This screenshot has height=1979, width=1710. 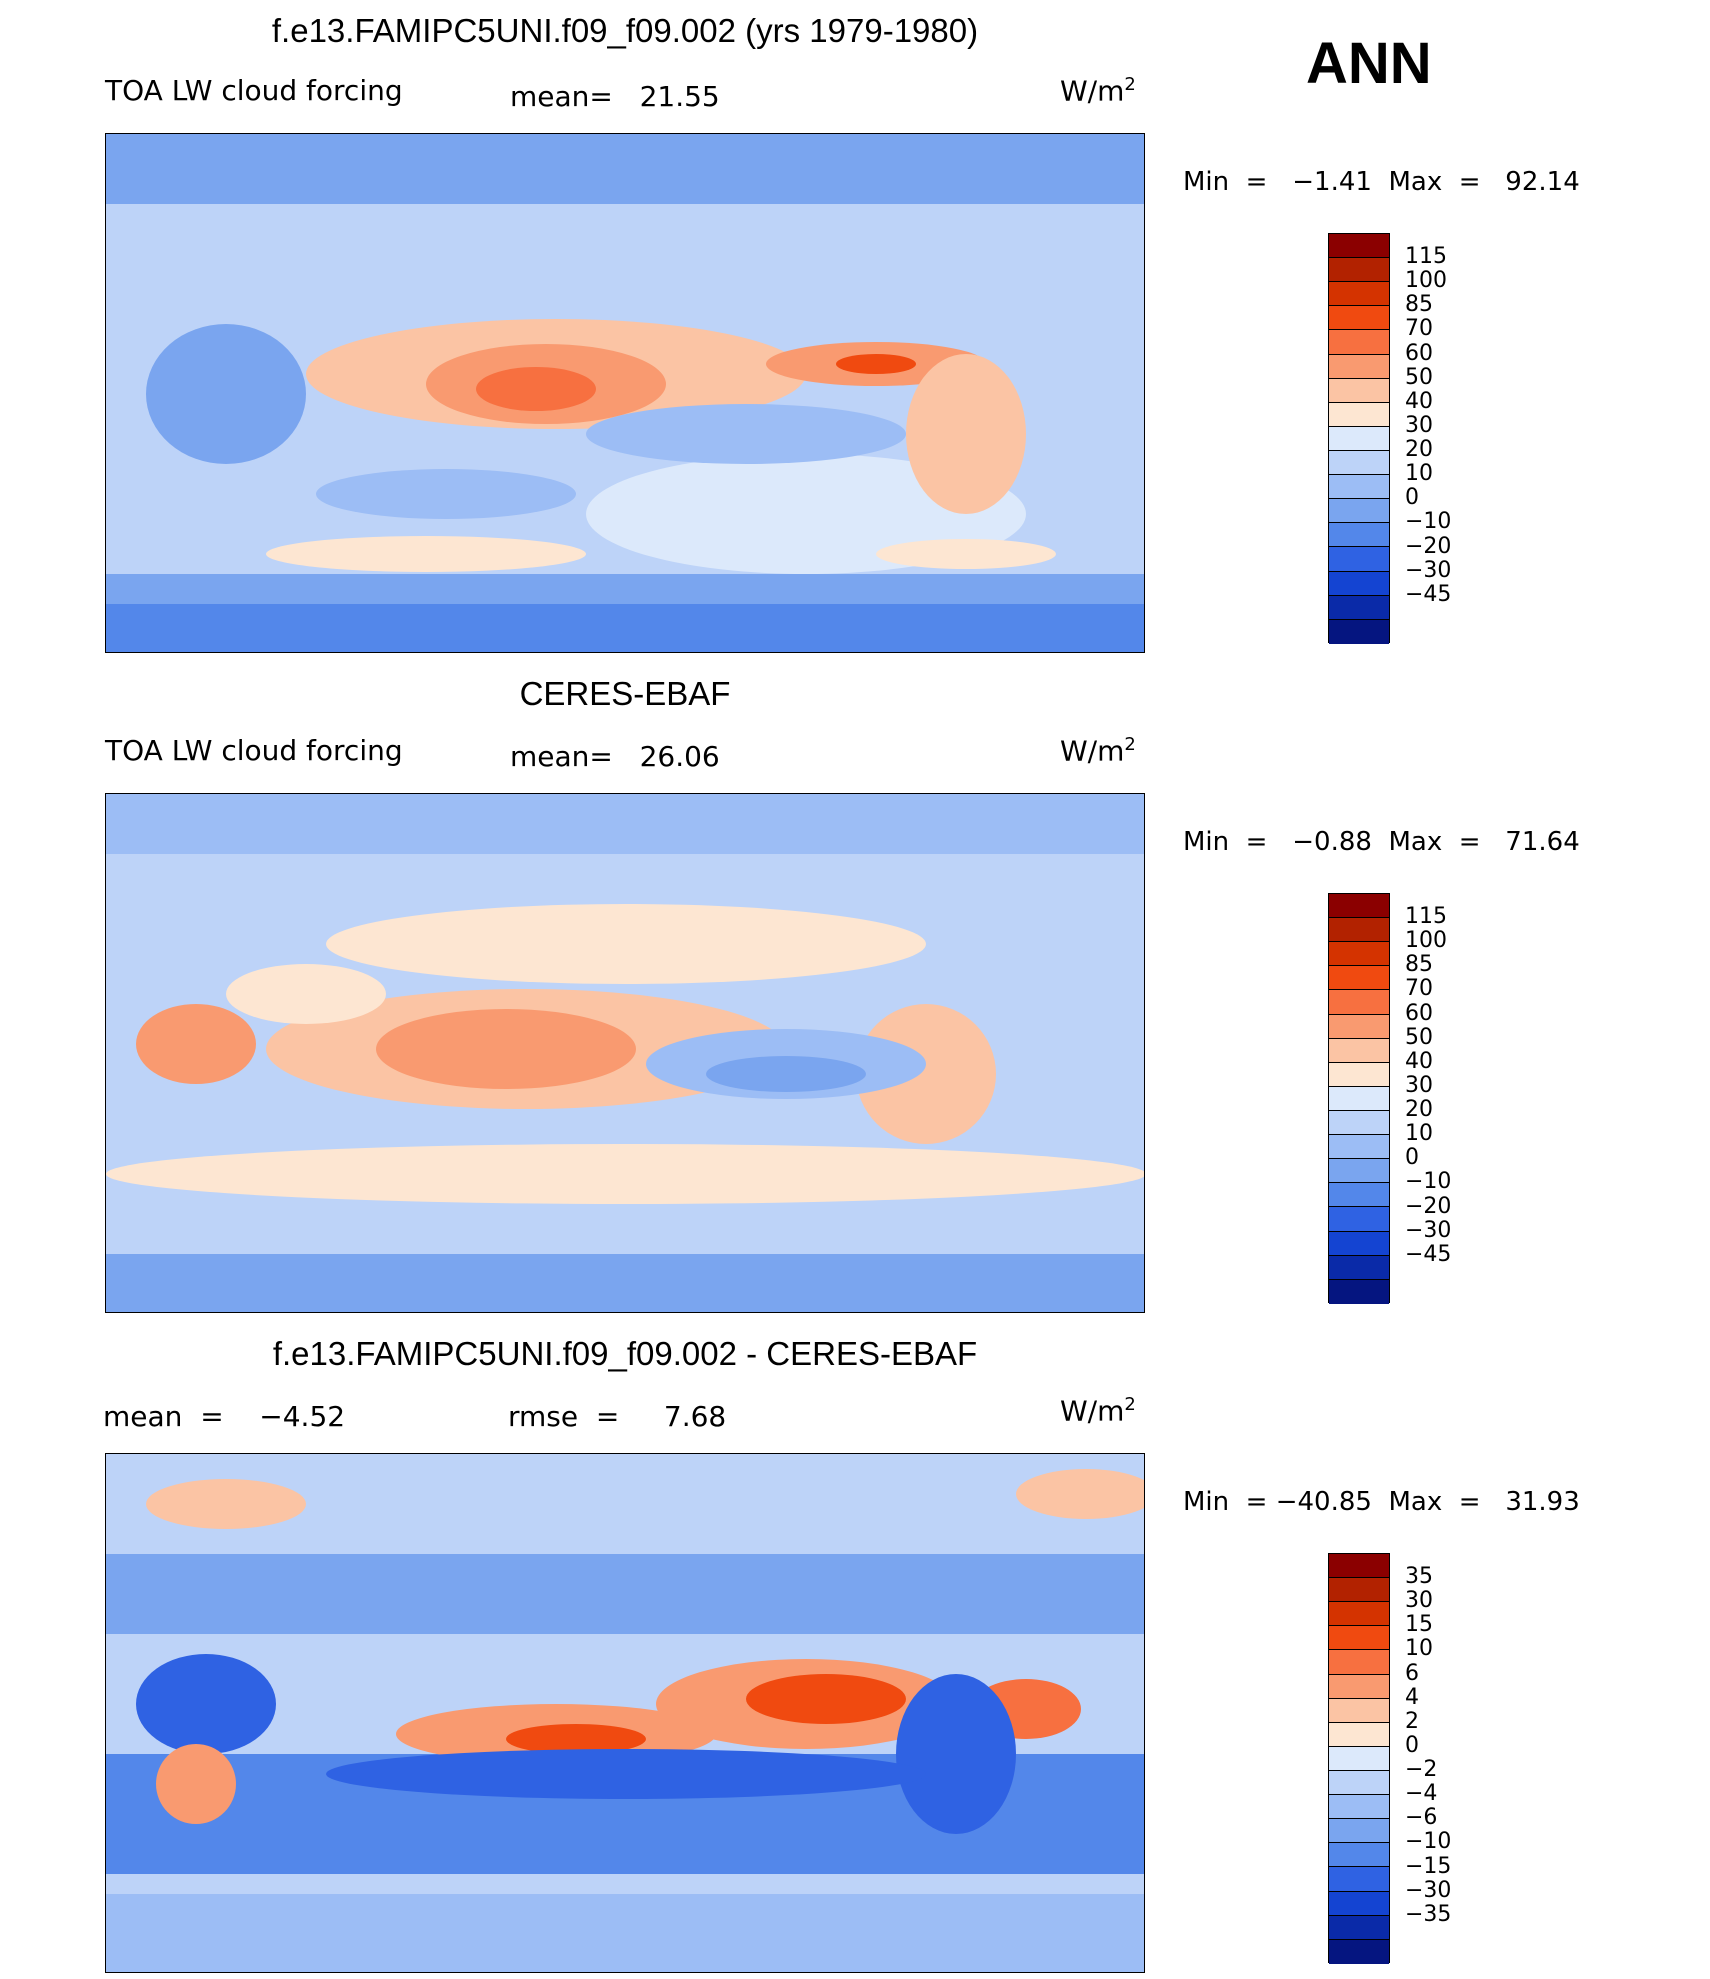 What do you see at coordinates (1098, 751) in the screenshot?
I see `panel-2-units: W/m2` at bounding box center [1098, 751].